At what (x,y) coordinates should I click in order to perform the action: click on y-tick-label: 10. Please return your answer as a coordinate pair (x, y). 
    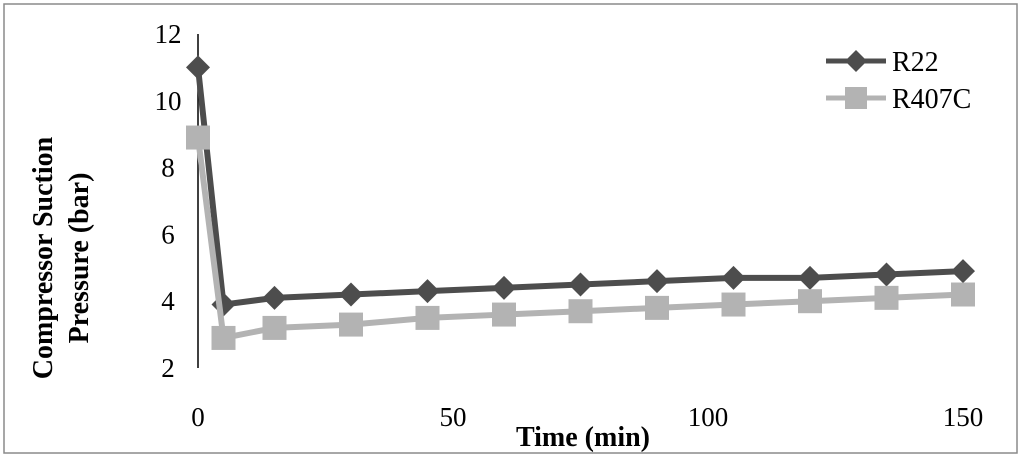
    Looking at the image, I should click on (168, 101).